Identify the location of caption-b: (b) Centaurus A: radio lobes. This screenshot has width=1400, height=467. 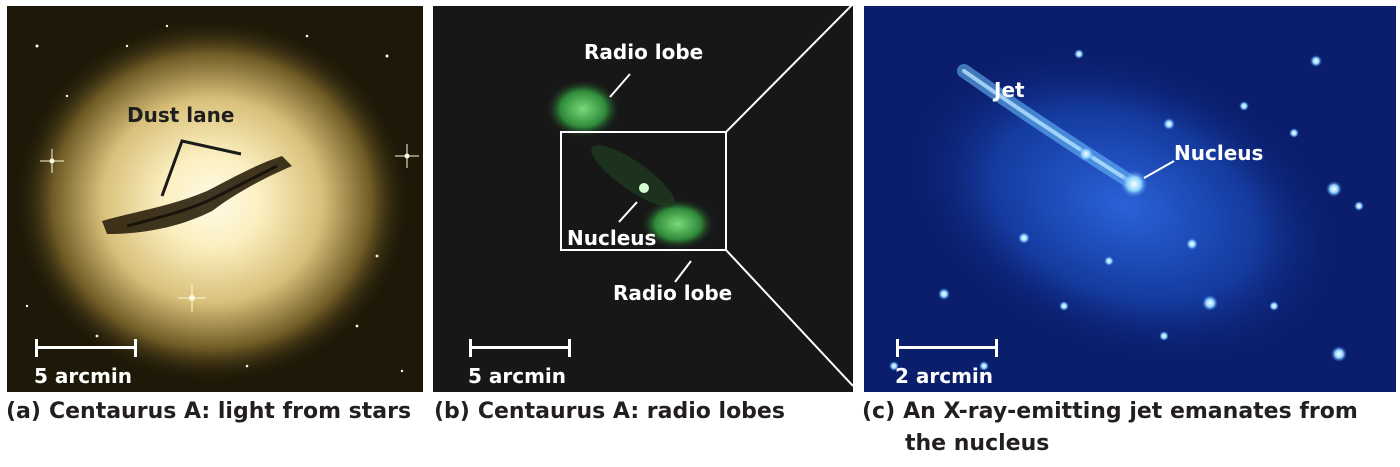
(609, 412).